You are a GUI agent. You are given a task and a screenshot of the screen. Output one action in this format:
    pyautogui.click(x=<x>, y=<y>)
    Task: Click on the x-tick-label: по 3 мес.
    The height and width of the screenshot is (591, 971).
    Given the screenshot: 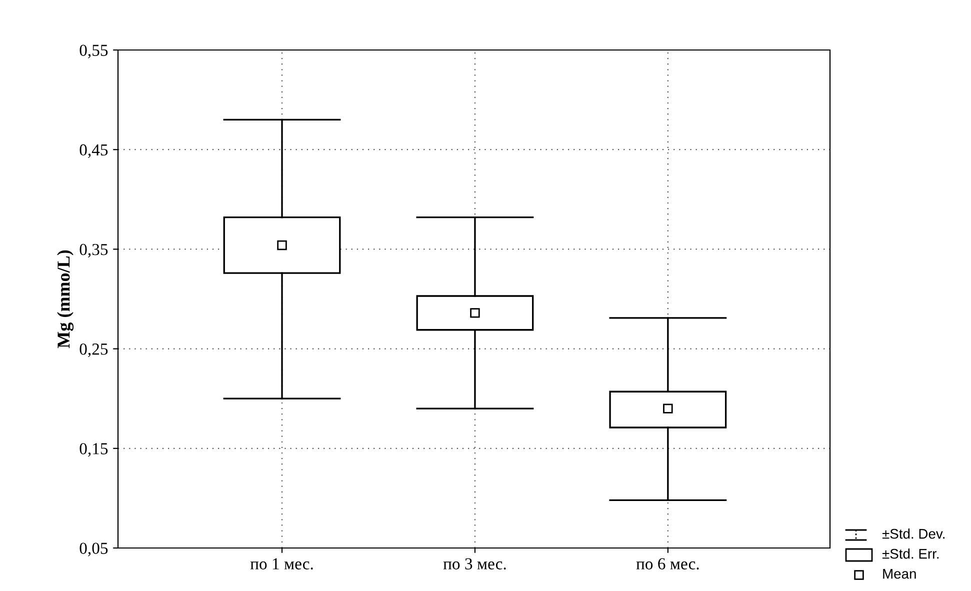 What is the action you would take?
    pyautogui.click(x=474, y=564)
    